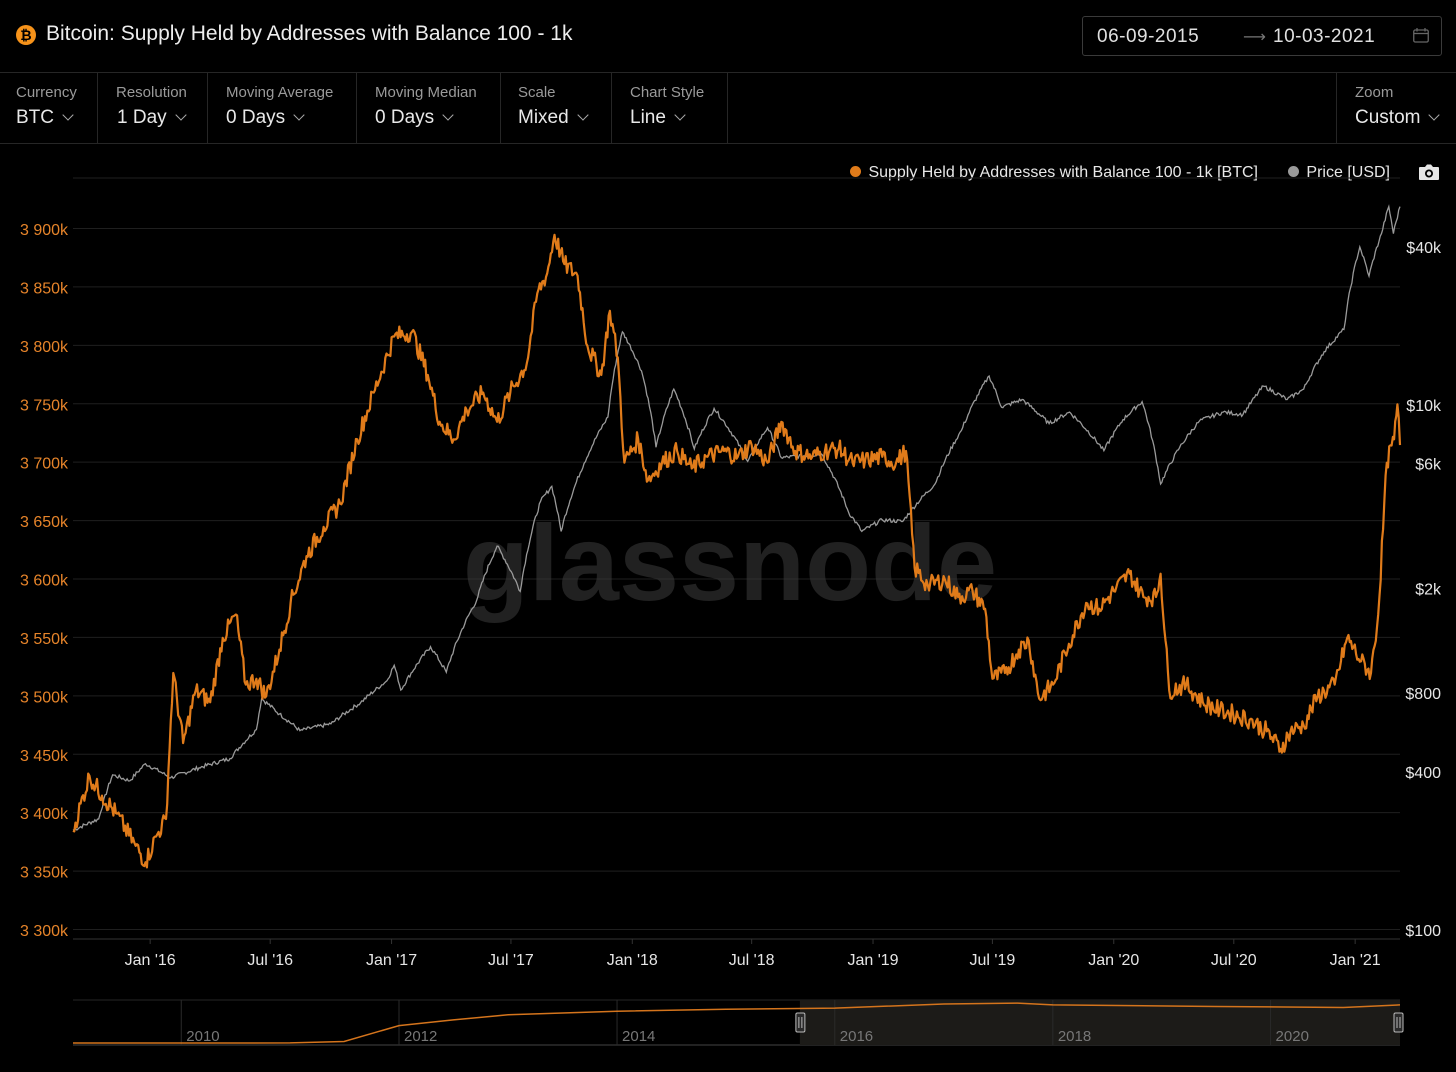  I want to click on navigator-year-label: 2010, so click(202, 1036).